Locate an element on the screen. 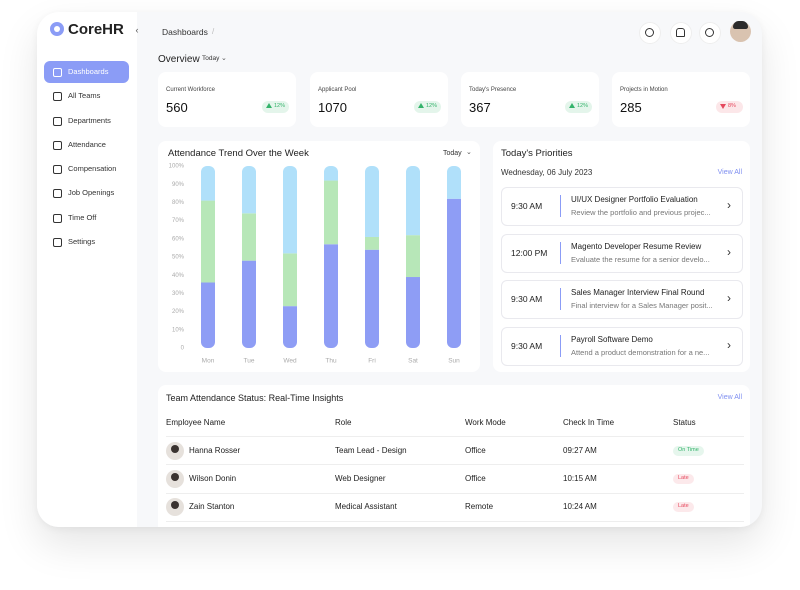 This screenshot has height=590, width=800. overview-title: Overview is located at coordinates (179, 59).